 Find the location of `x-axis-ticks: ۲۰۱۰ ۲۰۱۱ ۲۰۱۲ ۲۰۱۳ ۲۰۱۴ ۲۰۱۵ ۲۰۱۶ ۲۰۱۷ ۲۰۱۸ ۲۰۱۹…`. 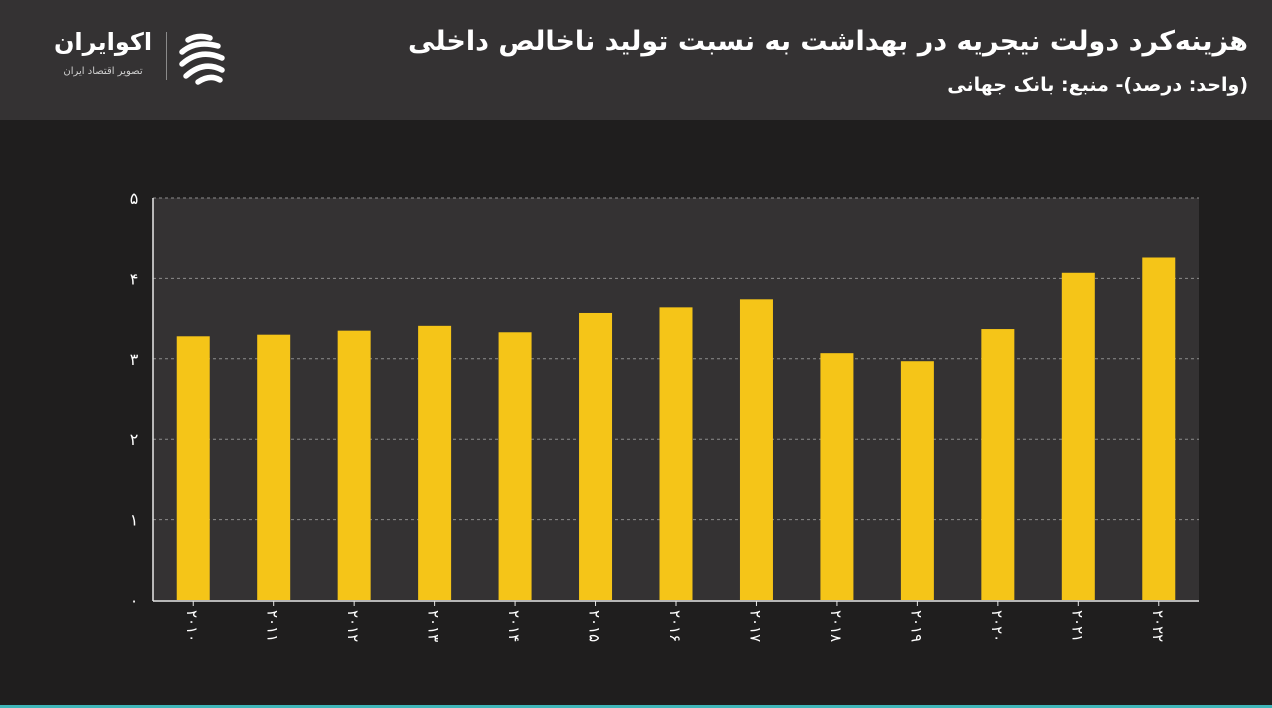

x-axis-ticks: ۲۰۱۰ ۲۰۱۱ ۲۰۱۲ ۲۰۱۳ ۲۰۱۴ ۲۰۱۵ ۲۰۱۶ ۲۰۱۷ ۲۰۱۸ ۲۰۱۹… is located at coordinates (675, 621).